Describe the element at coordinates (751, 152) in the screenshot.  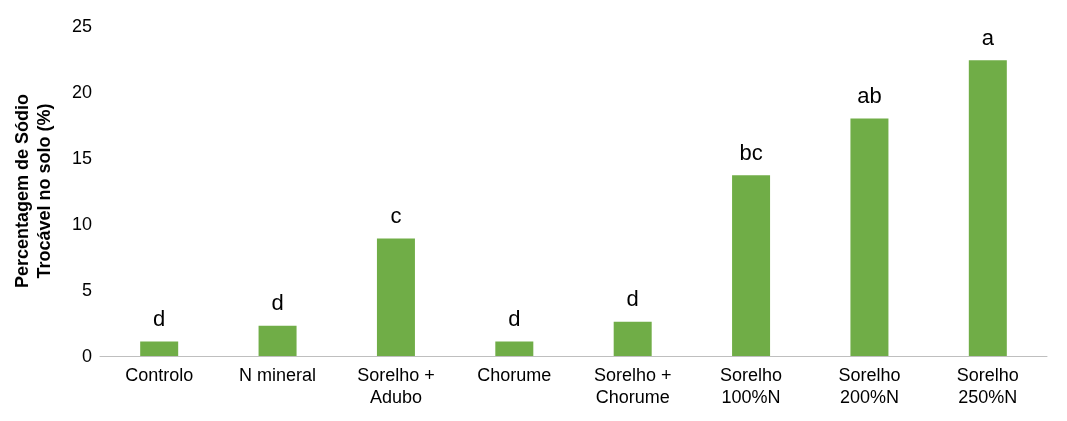
I see `annotation: bc` at that location.